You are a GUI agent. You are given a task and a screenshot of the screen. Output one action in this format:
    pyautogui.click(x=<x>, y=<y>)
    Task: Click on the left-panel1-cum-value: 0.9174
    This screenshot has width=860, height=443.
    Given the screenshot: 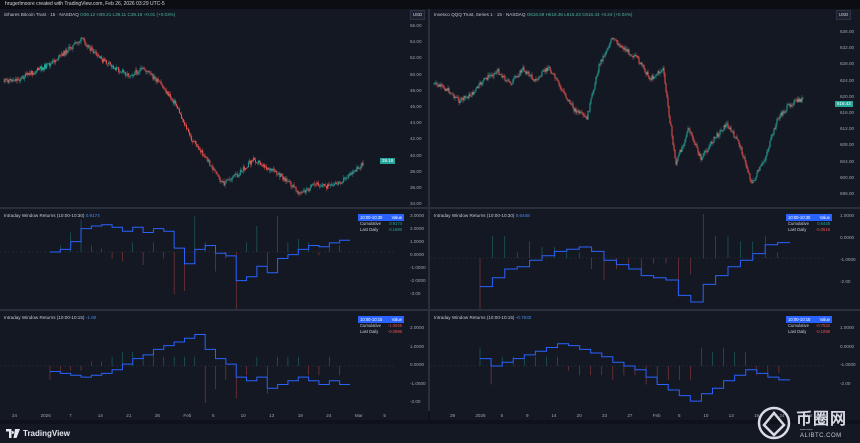 What is the action you would take?
    pyautogui.click(x=395, y=223)
    